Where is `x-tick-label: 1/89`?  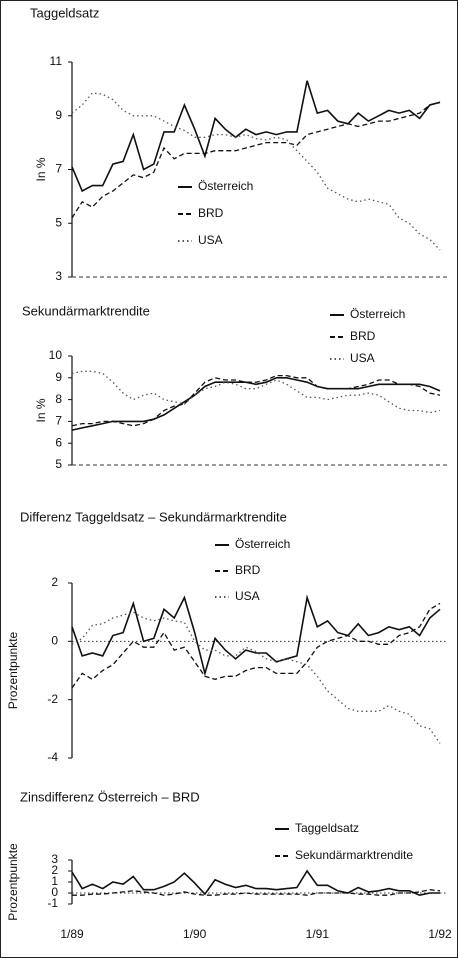
x-tick-label: 1/89 is located at coordinates (72, 934).